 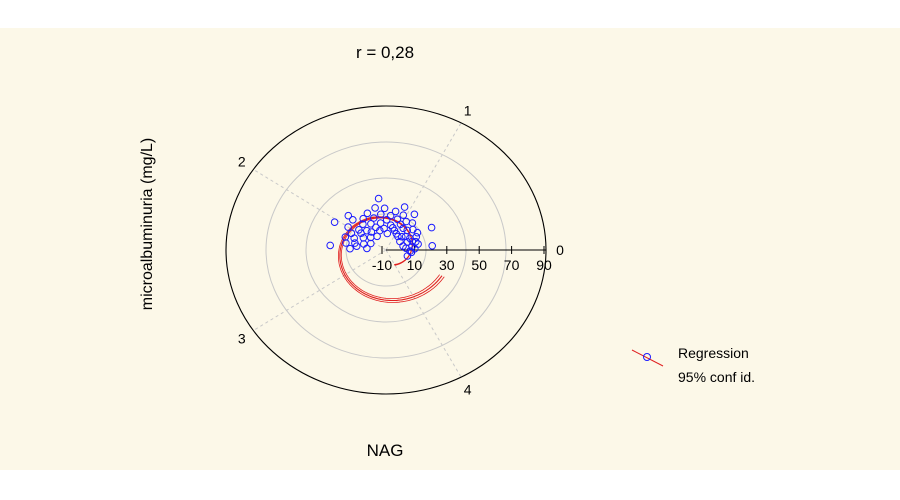 I want to click on legend-entry-regression: Regression, so click(x=713, y=353).